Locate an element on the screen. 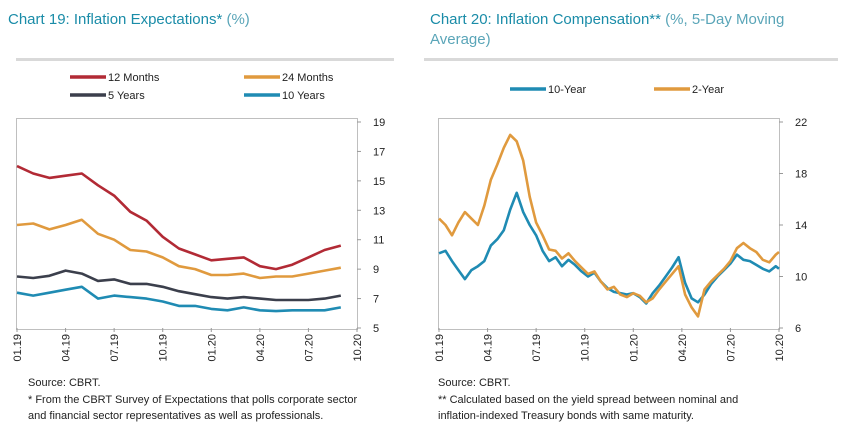 This screenshot has width=844, height=442. series-line-5-years is located at coordinates (179, 285).